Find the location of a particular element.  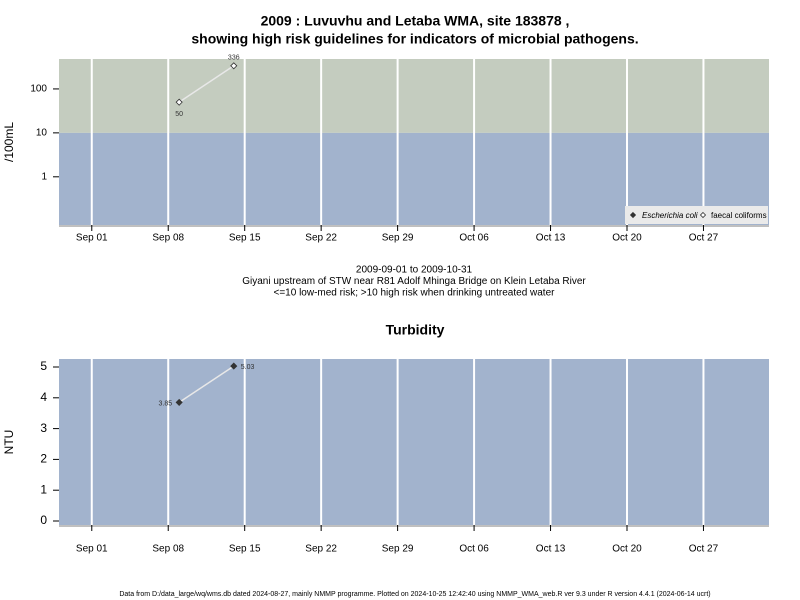

y-axis-label: NTU is located at coordinates (9, 442).